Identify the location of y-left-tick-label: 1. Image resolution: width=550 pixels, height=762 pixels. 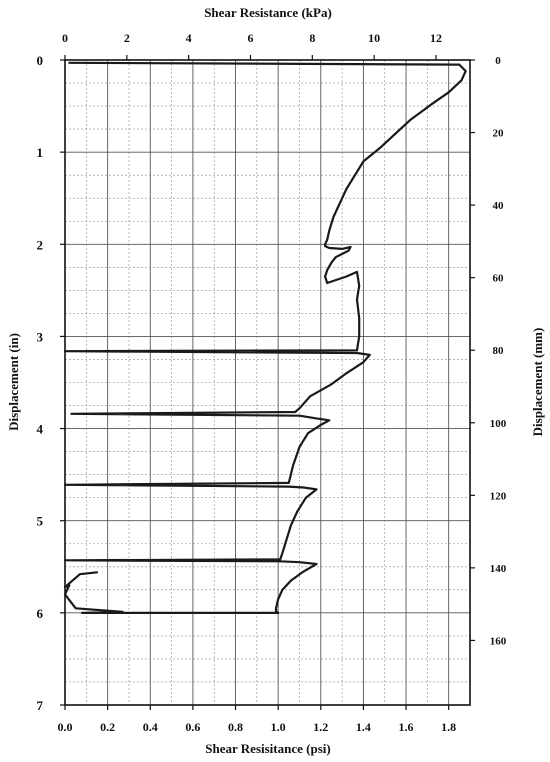
(40, 152).